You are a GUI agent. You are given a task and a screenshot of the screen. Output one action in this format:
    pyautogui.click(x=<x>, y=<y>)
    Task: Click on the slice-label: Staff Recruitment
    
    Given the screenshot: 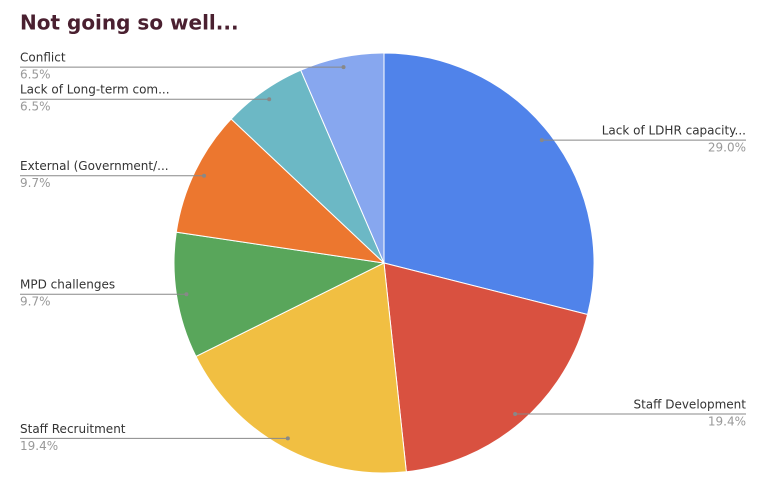 What is the action you would take?
    pyautogui.click(x=73, y=429)
    